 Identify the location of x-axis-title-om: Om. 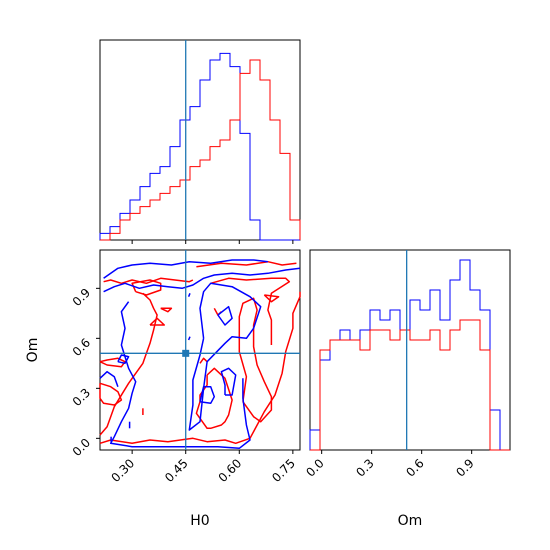
(410, 521).